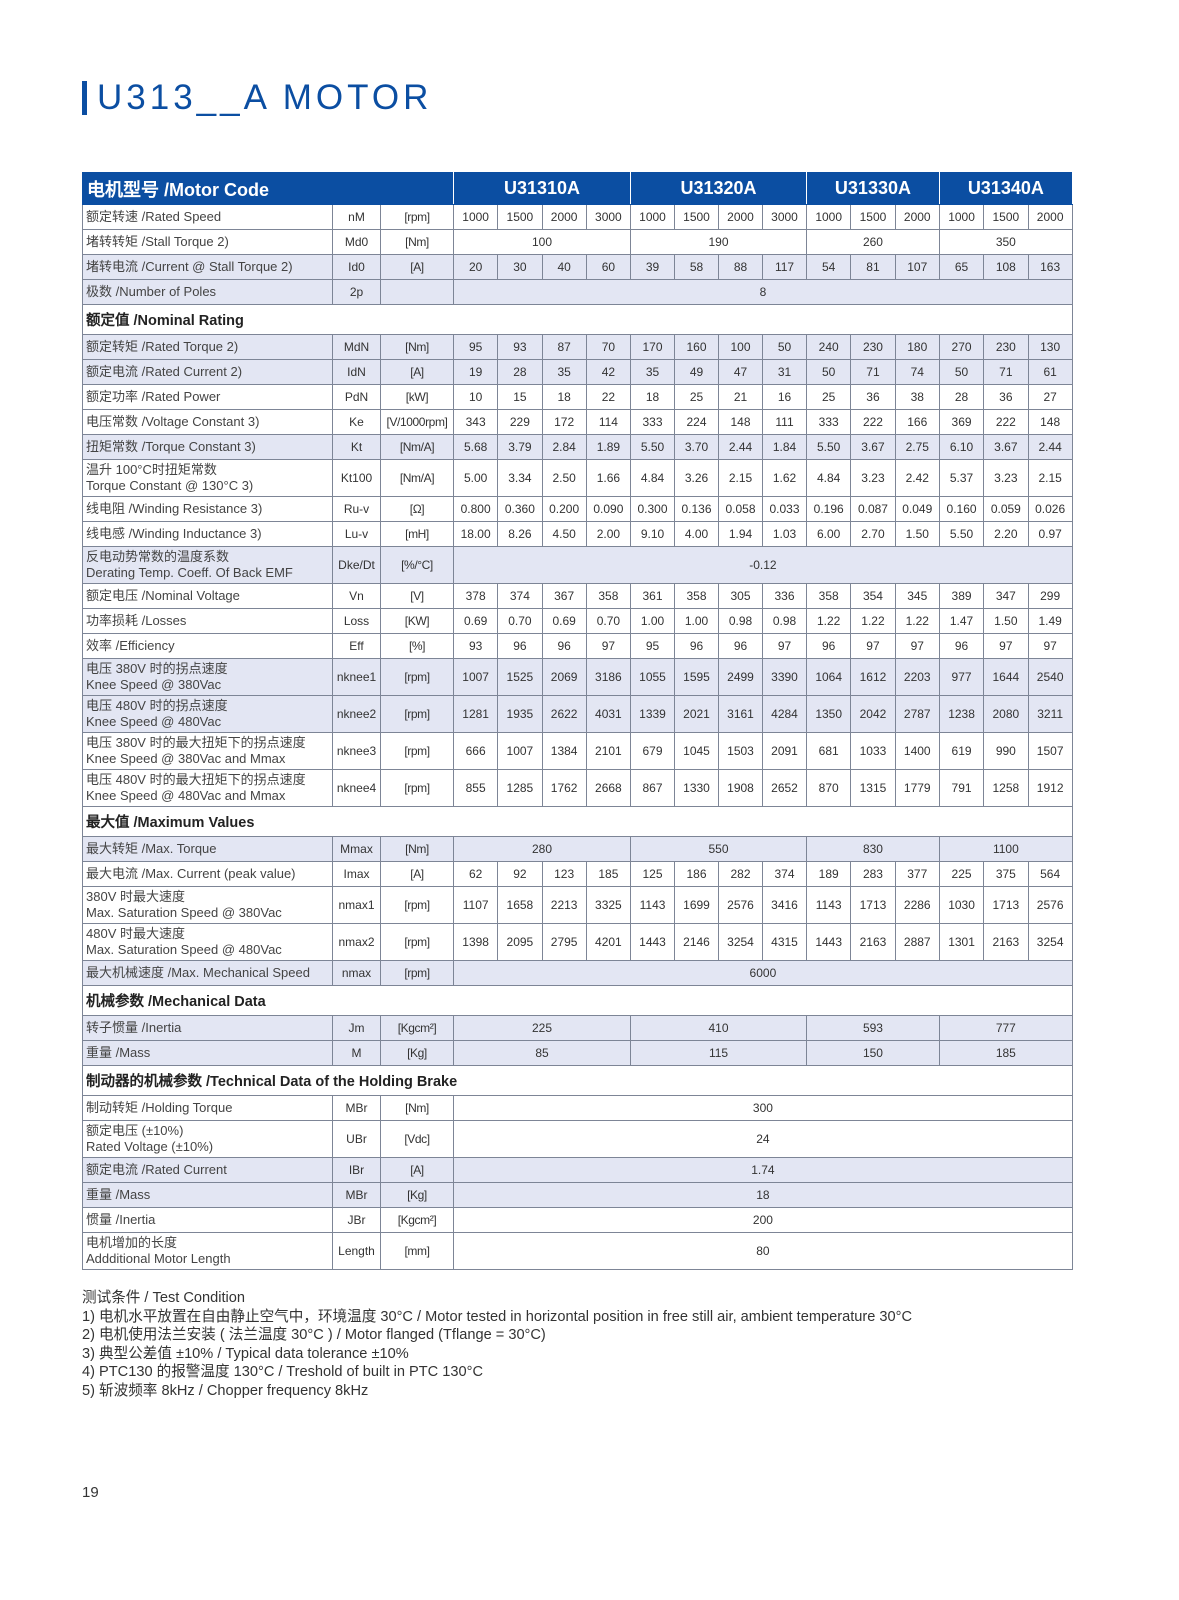  I want to click on value-cell: 65, so click(961, 267).